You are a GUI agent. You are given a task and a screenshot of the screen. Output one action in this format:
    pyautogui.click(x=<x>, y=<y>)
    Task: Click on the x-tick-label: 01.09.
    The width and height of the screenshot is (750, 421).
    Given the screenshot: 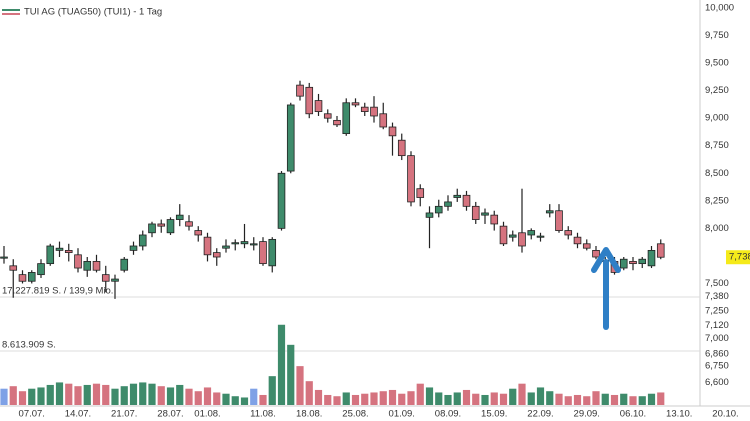 What is the action you would take?
    pyautogui.click(x=402, y=414)
    